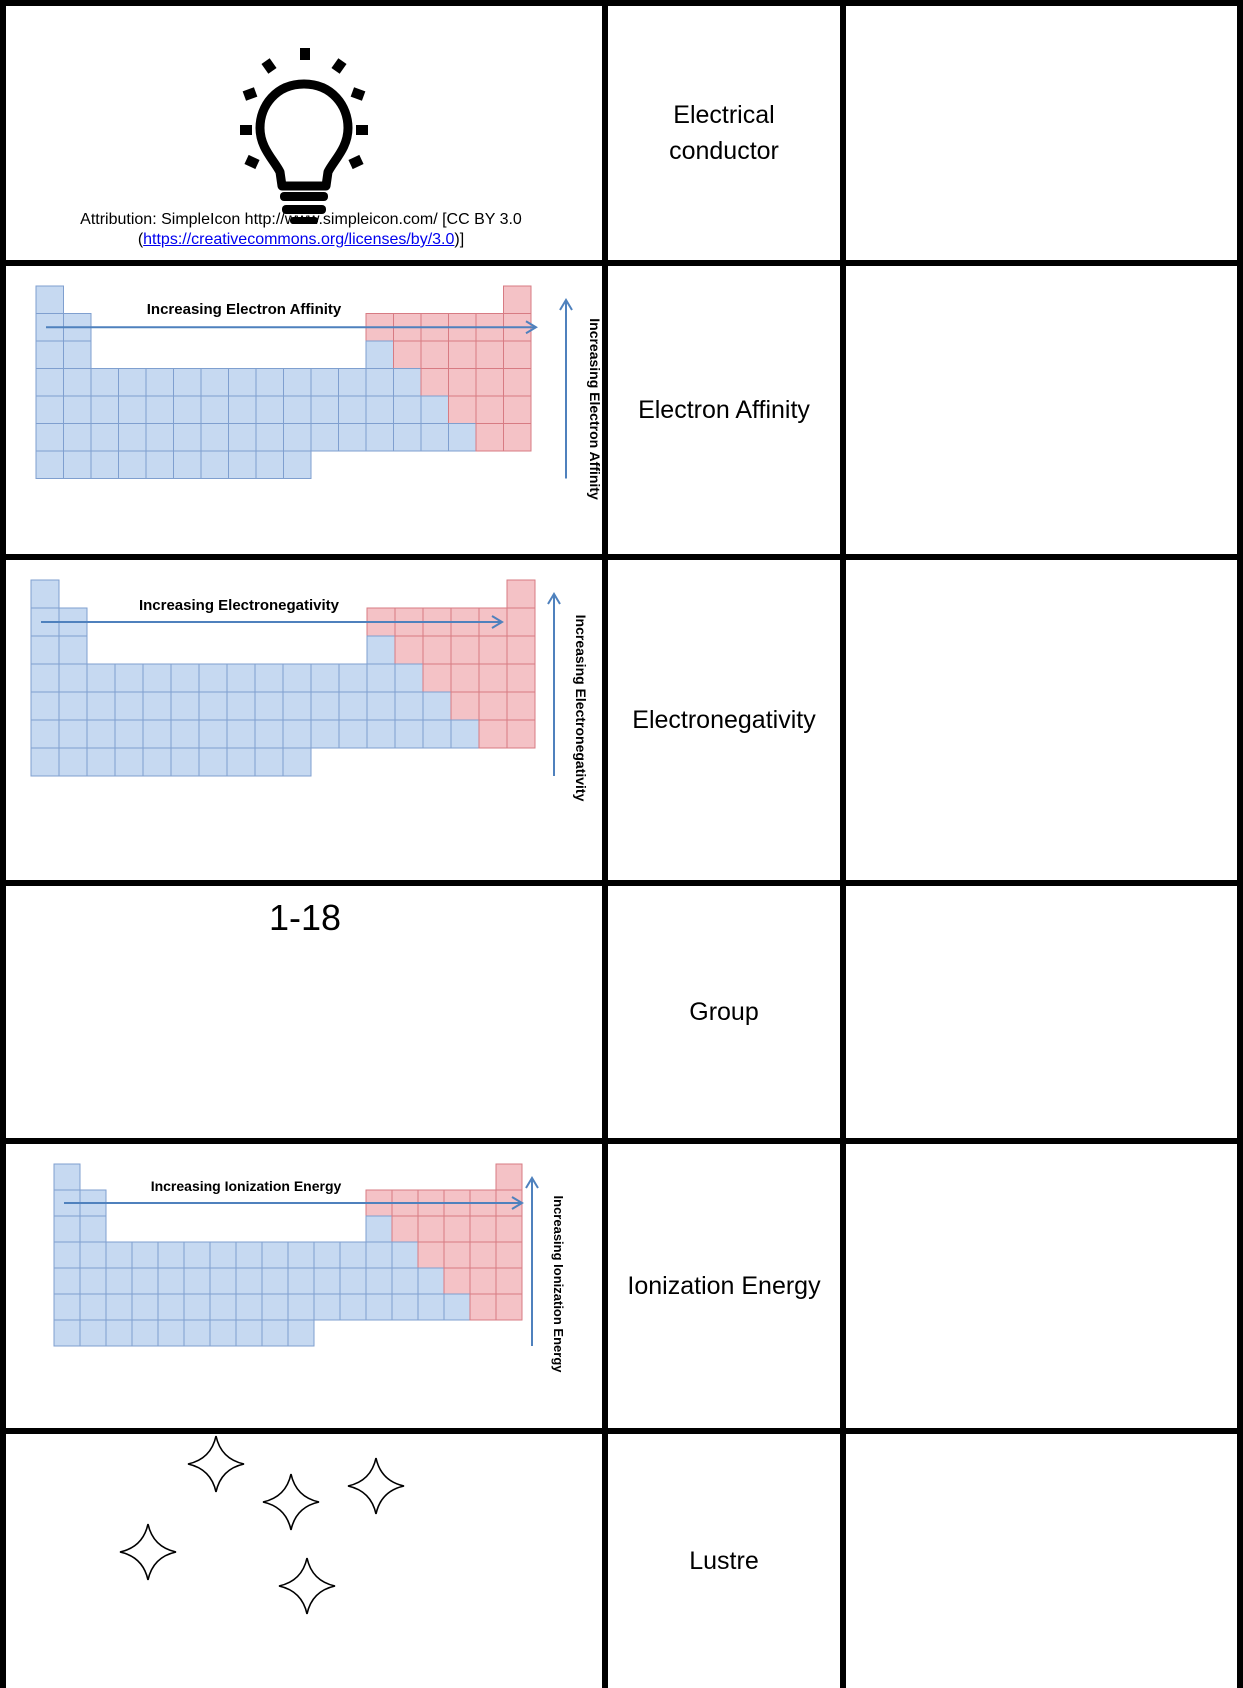 This screenshot has width=1243, height=1688. What do you see at coordinates (304, 1561) in the screenshot?
I see `image-cell-lustre` at bounding box center [304, 1561].